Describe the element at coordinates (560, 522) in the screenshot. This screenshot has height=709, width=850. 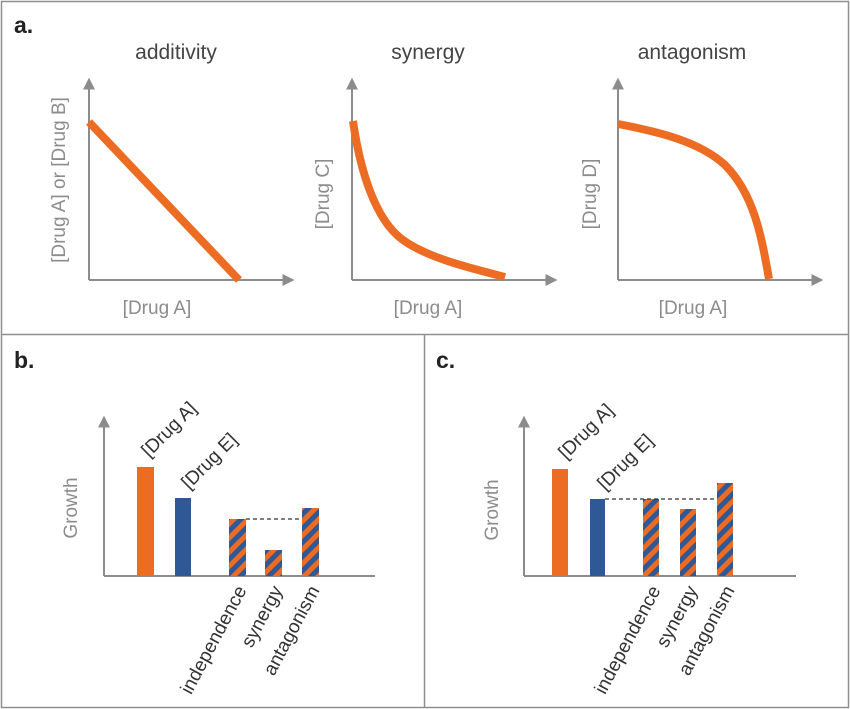
I see `panel-c-bar-drug-a` at that location.